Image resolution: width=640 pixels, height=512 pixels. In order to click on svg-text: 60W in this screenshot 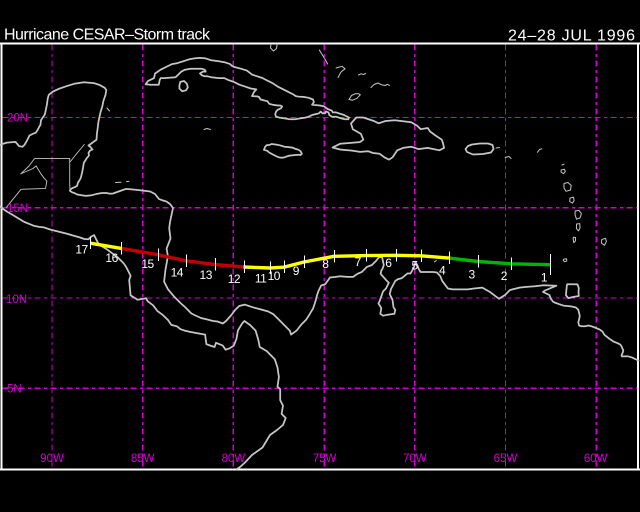, I will do `click(596, 459)`.